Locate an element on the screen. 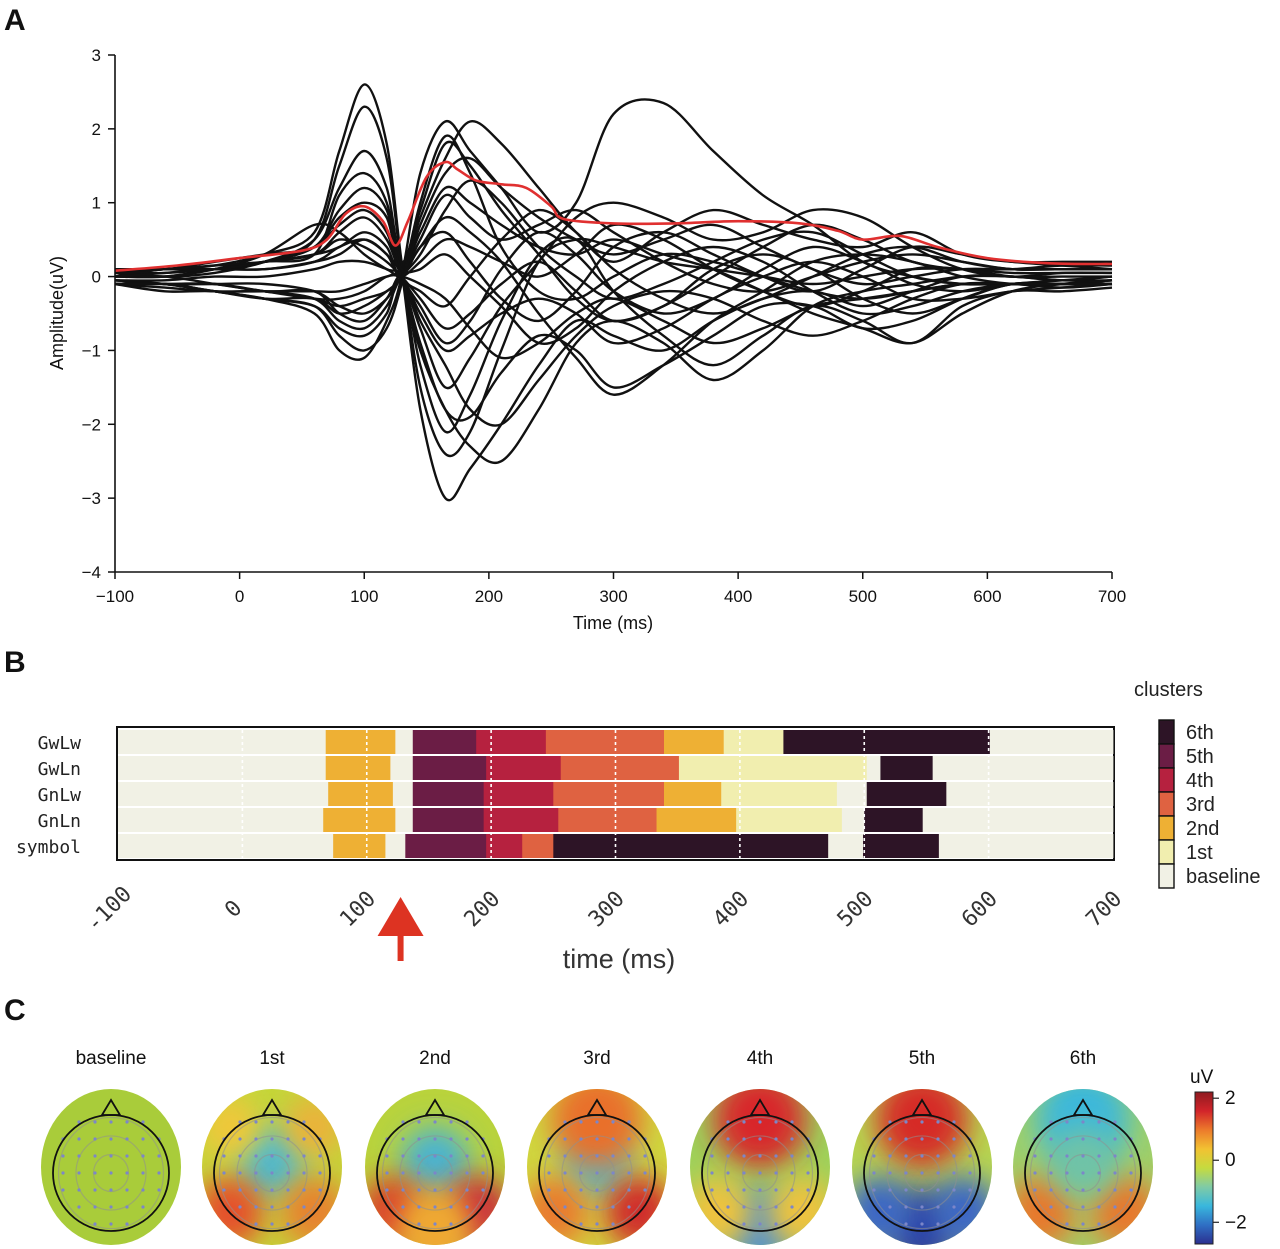  legend-label: 1st is located at coordinates (1199, 853).